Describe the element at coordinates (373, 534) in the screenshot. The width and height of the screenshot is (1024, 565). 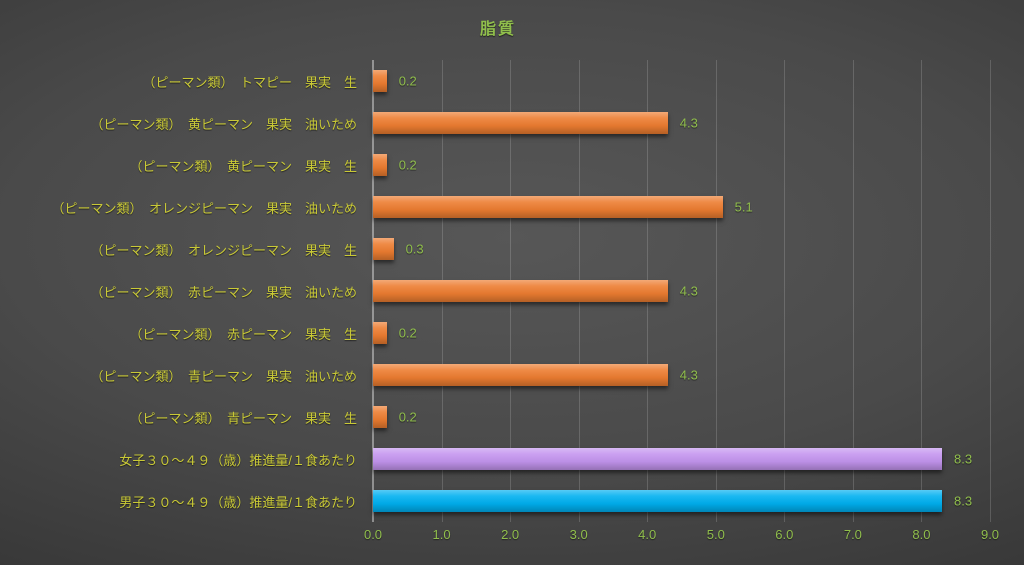
I see `x-tick-label: 0.0` at that location.